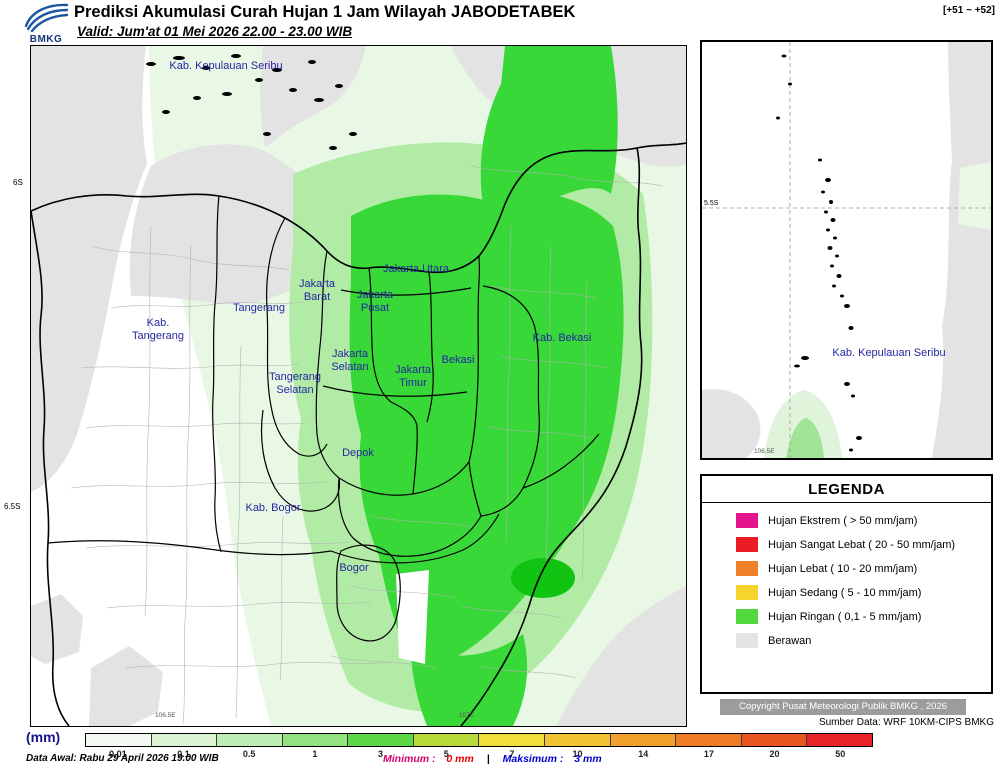 This screenshot has height=769, width=1000. Describe the element at coordinates (863, 640) in the screenshot. I see `legend-item-berawan: Berawan` at that location.